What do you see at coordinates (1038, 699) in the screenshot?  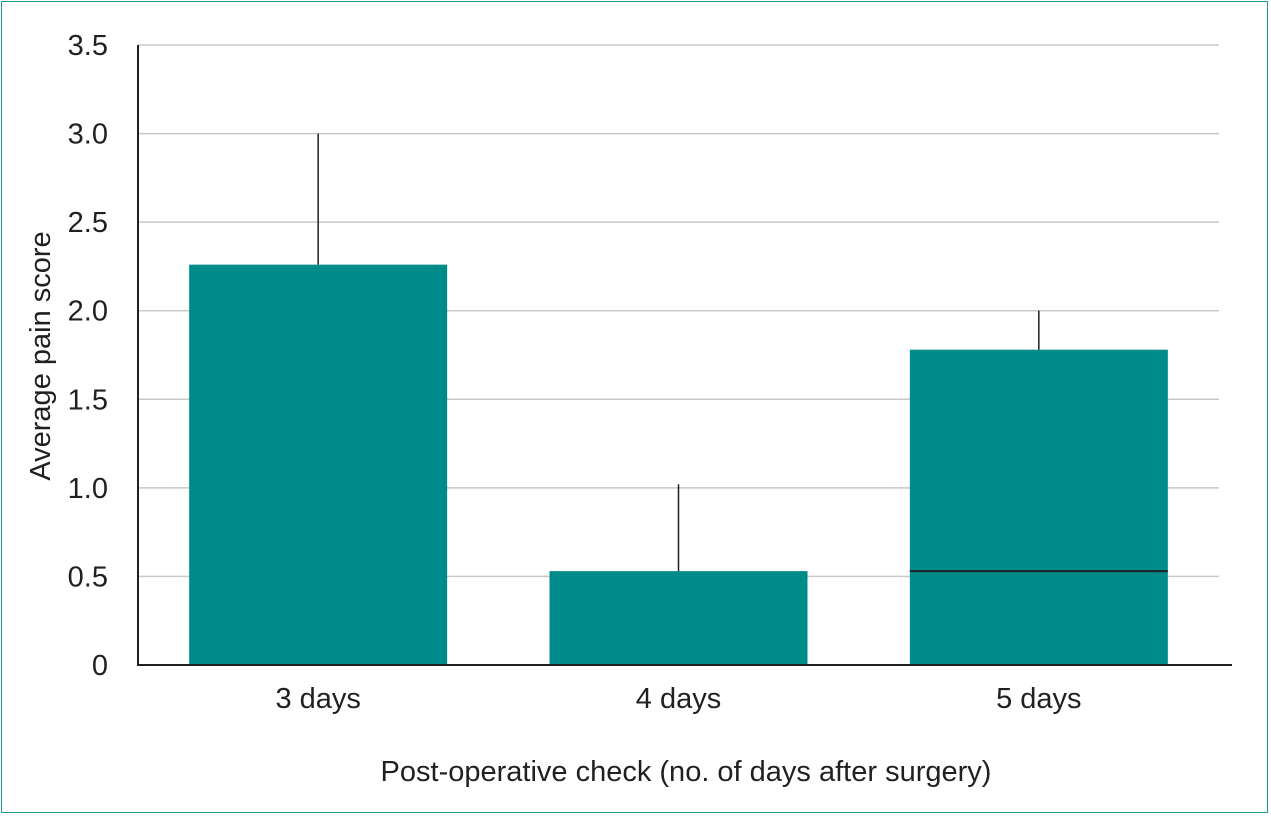 I see `x-tick-label: 5 days` at bounding box center [1038, 699].